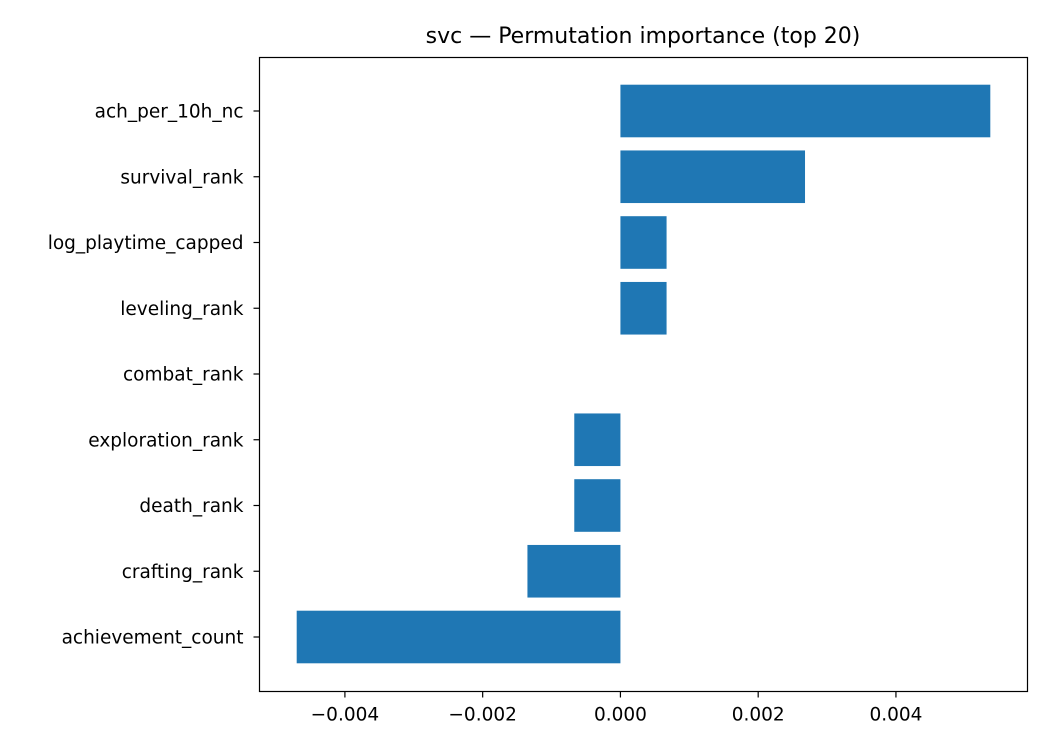 This screenshot has height=750, width=1050. I want to click on x-tick-label: 0.000, so click(620, 715).